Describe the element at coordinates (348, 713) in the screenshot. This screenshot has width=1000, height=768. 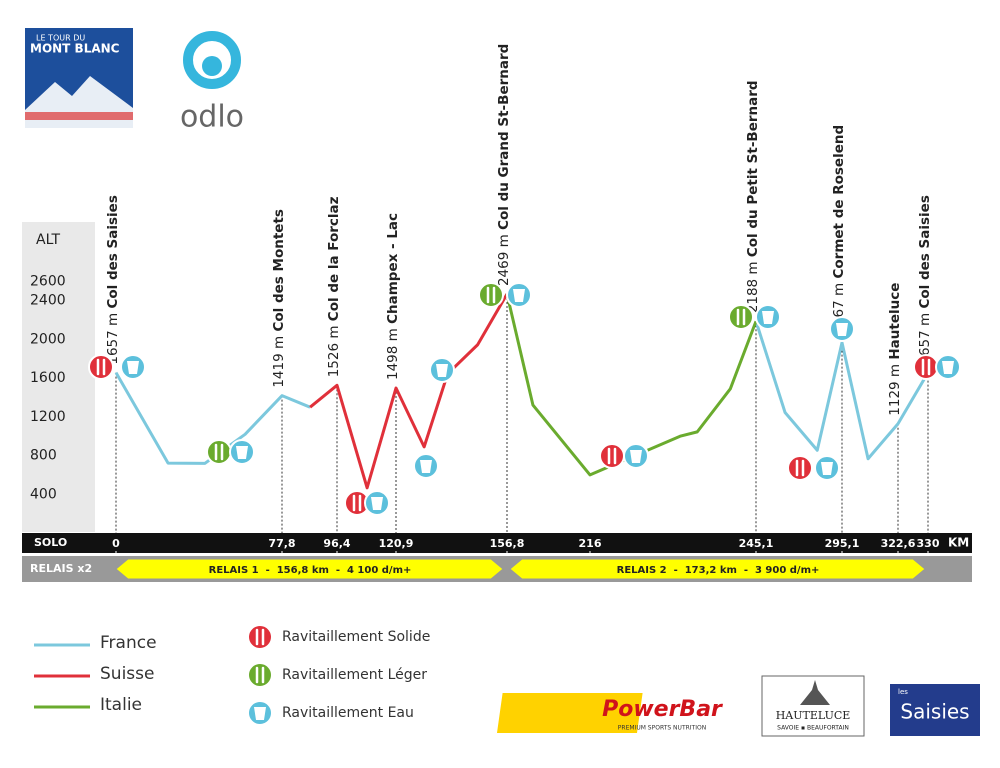
I see `refreshment-legend-label: Ravitaillement Eau` at that location.